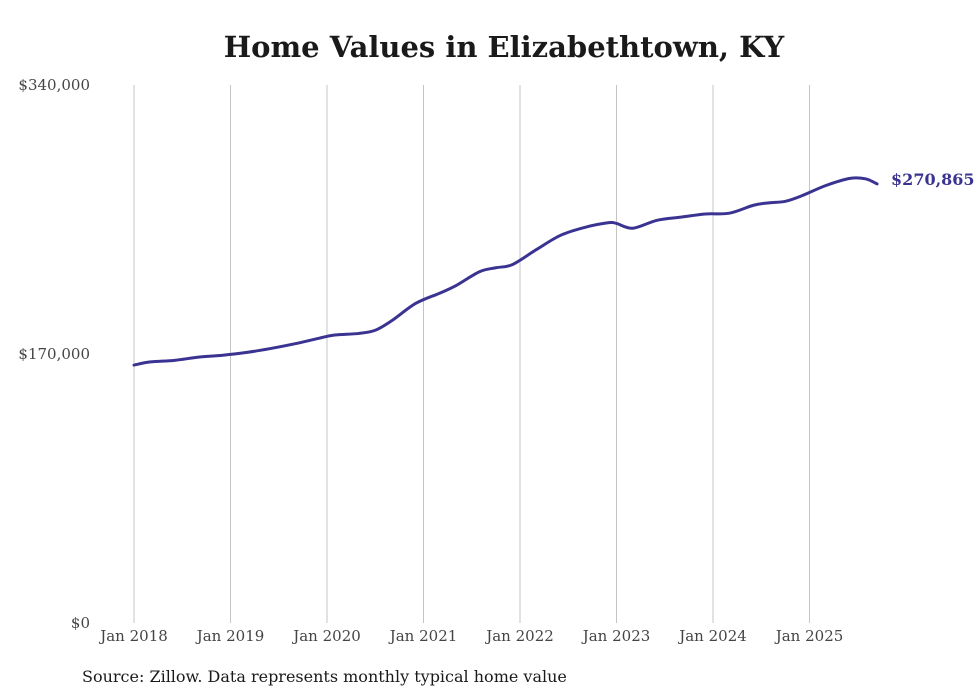  Describe the element at coordinates (54, 85) in the screenshot. I see `y-tick-label: $340,000` at that location.